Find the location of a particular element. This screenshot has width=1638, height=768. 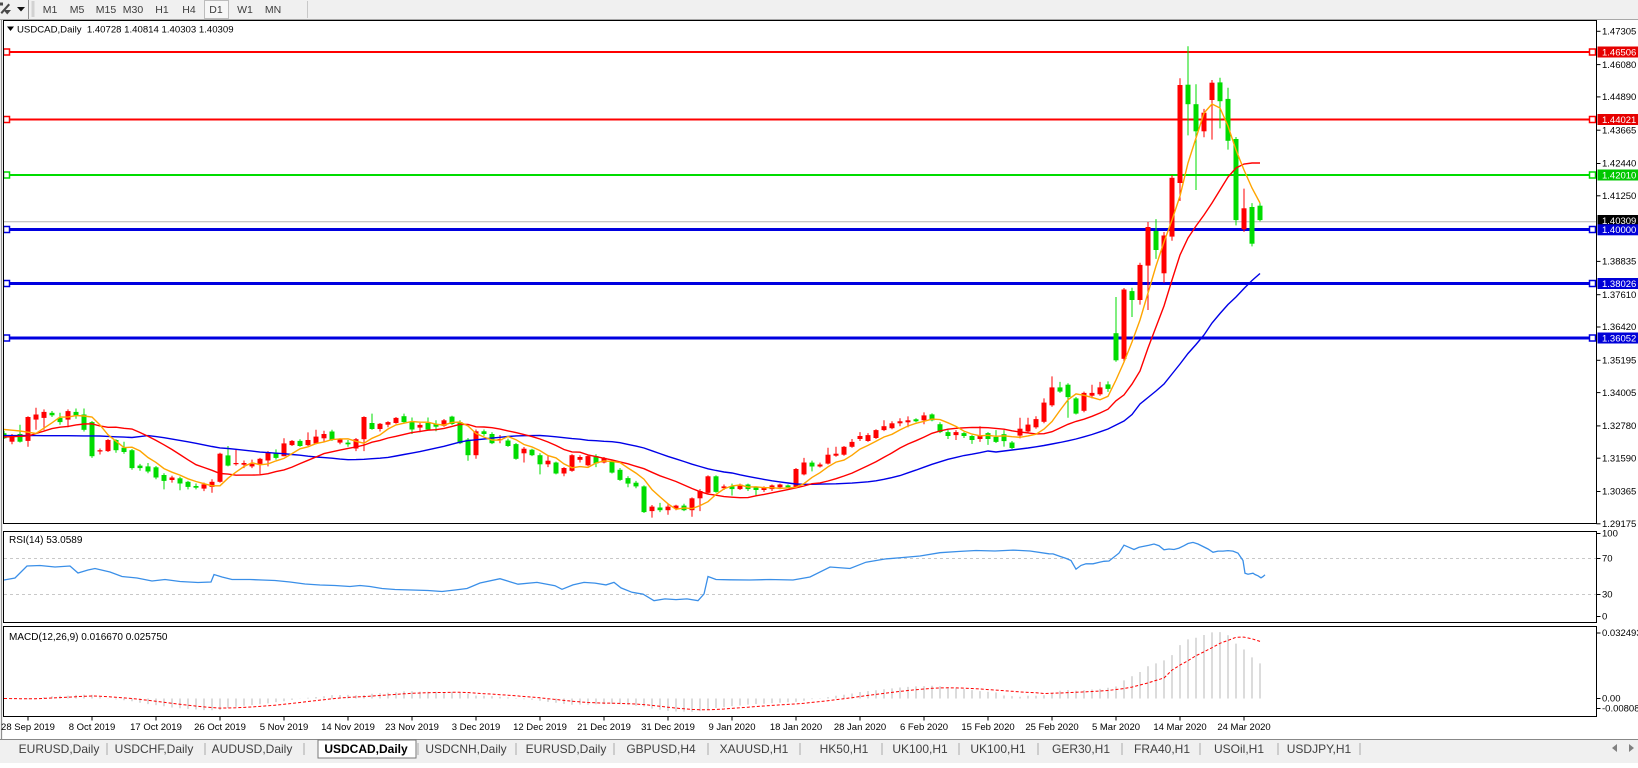

svg-text: 5 Mar 2020 is located at coordinates (1116, 727).